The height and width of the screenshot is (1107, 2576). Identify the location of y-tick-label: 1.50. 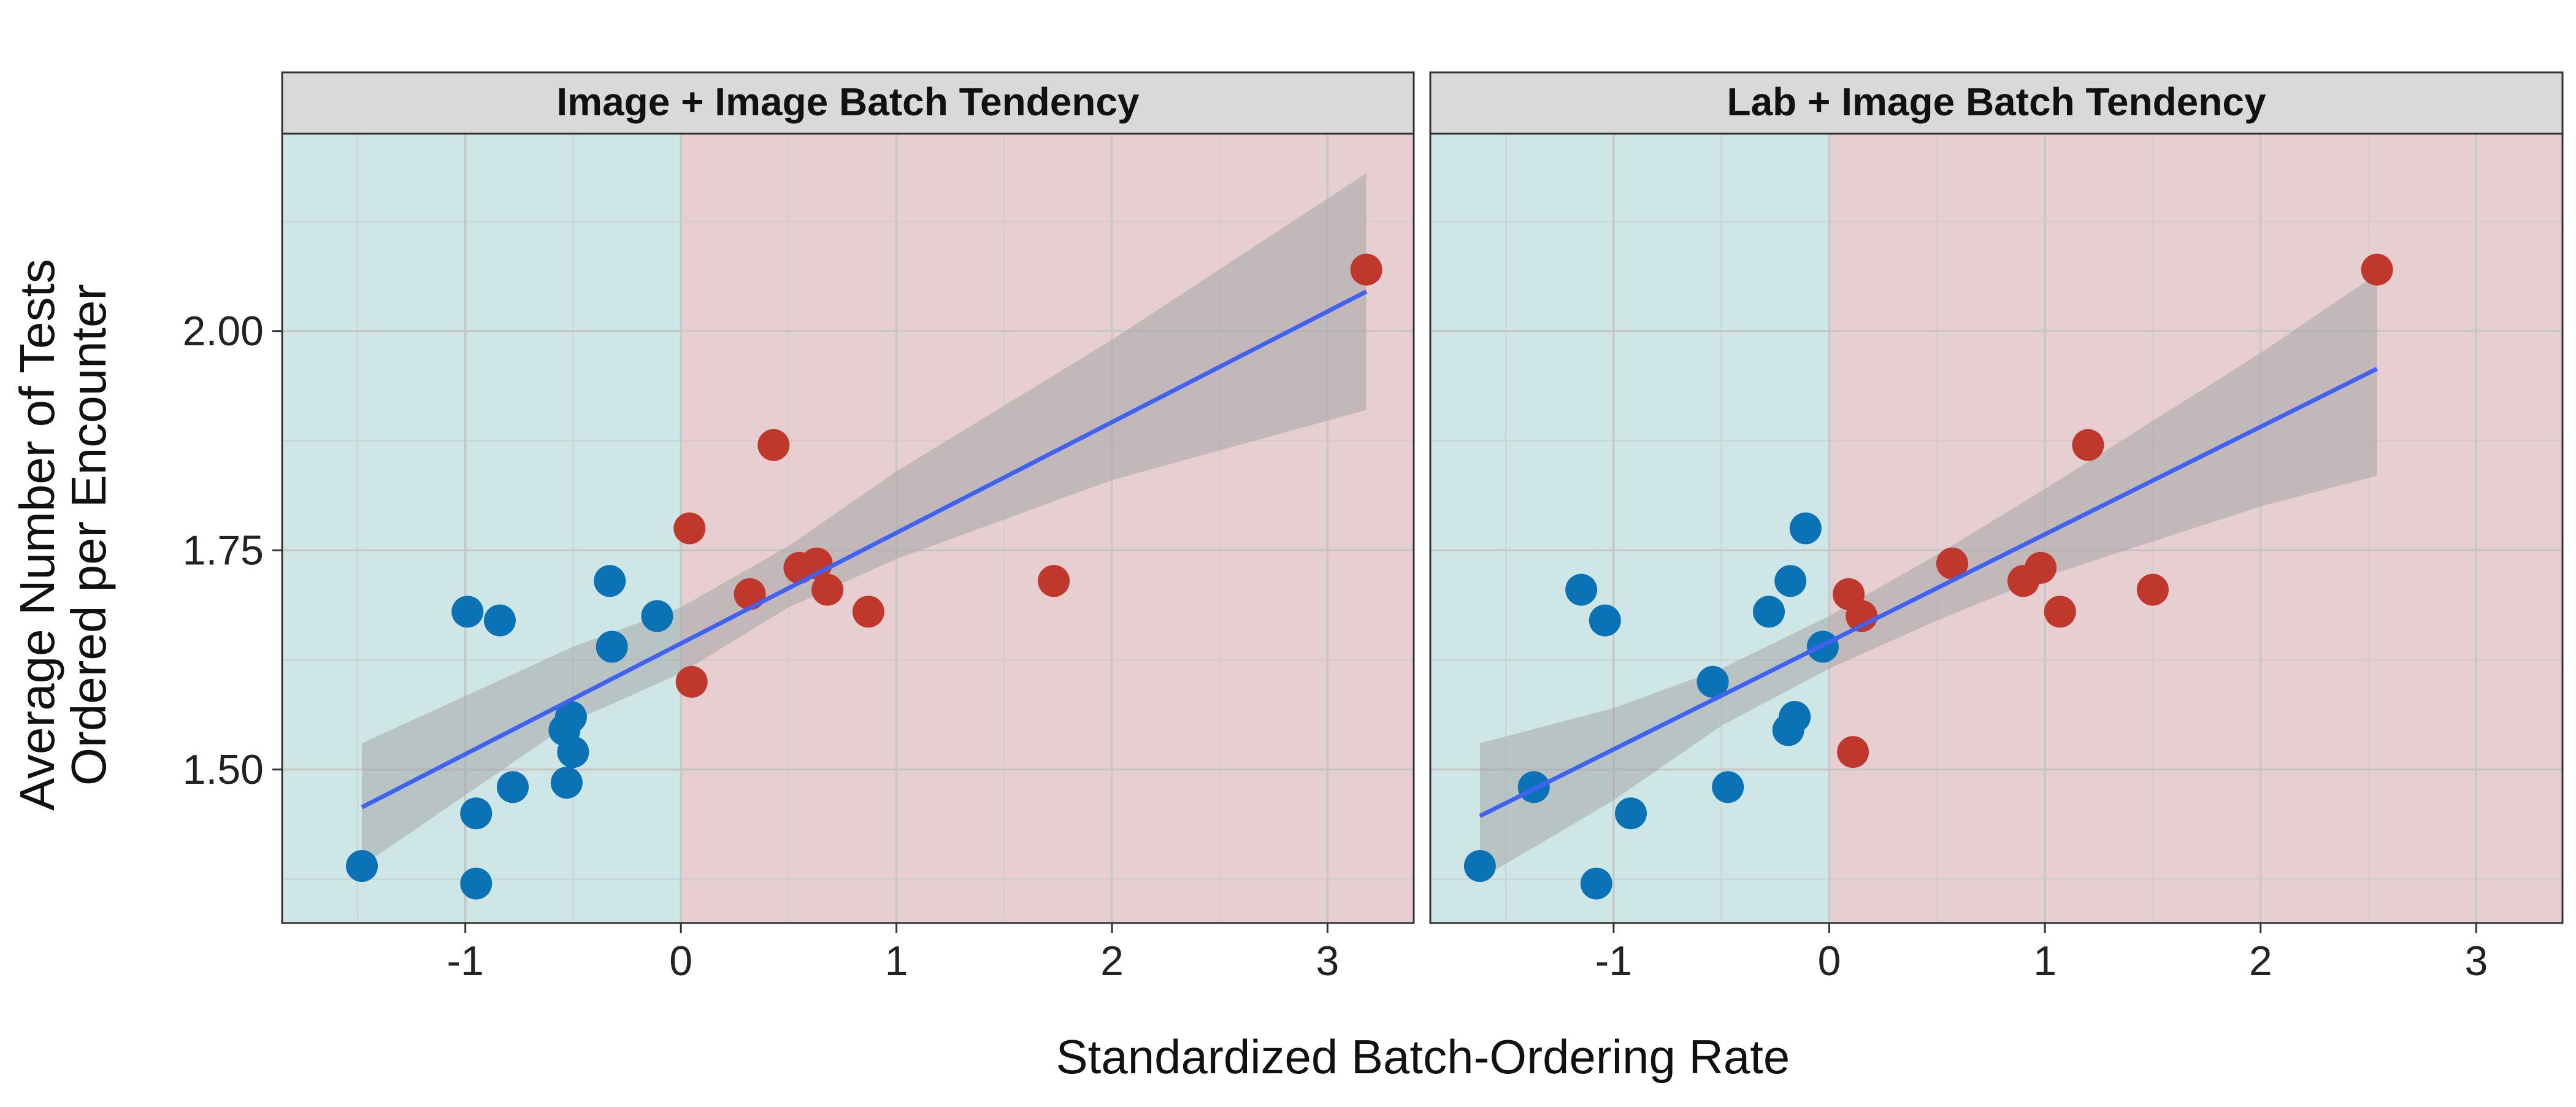
(223, 769).